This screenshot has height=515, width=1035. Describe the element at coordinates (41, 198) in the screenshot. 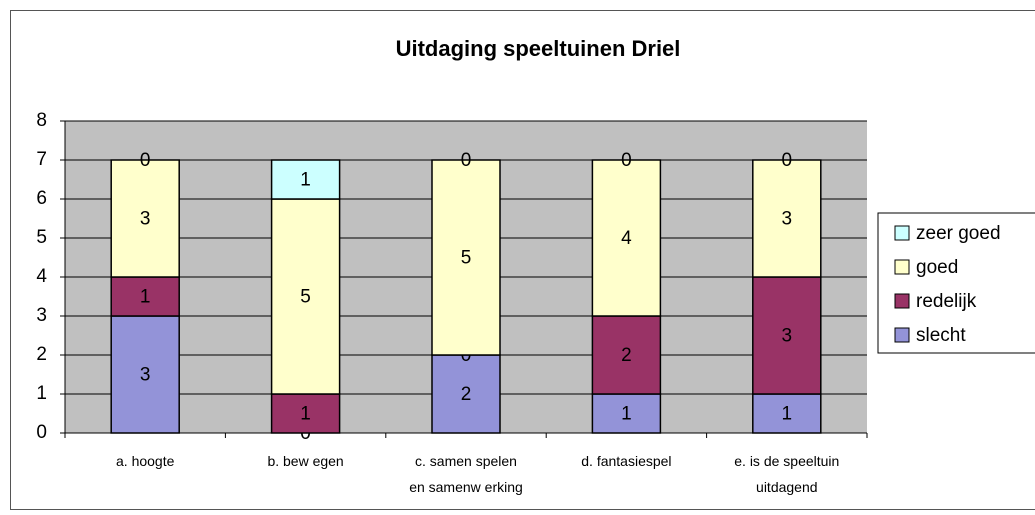

I see `y-tick-label: 6` at that location.